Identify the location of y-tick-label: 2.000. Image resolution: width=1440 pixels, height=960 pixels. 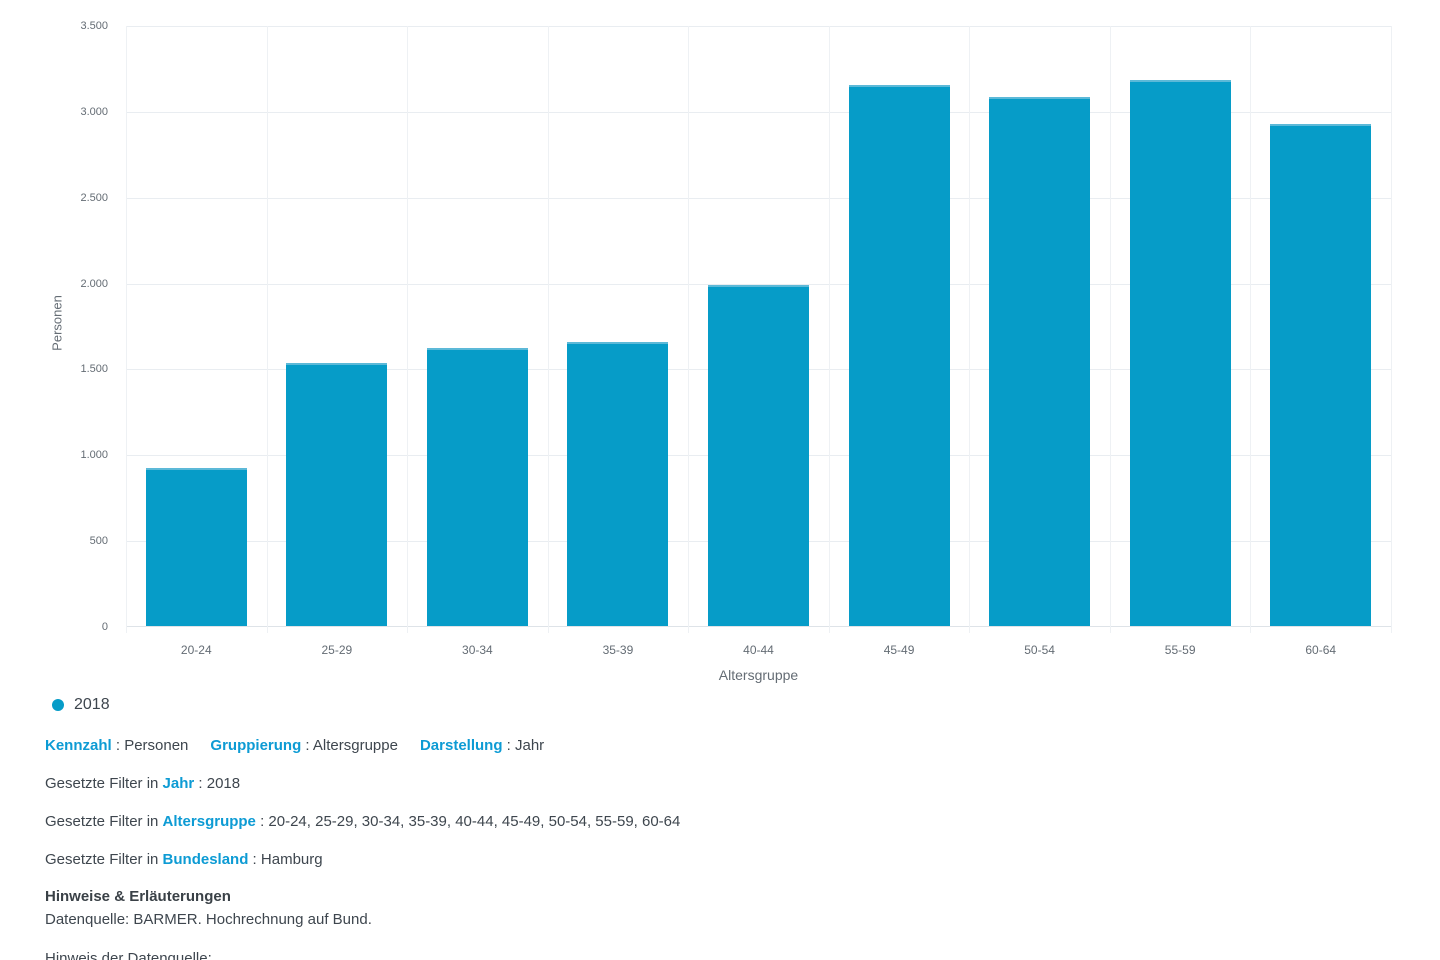
(94, 283).